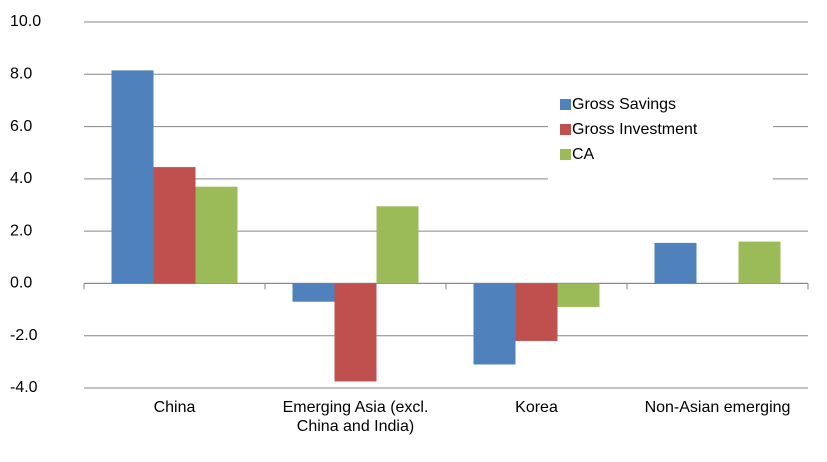 This screenshot has width=827, height=462. Describe the element at coordinates (174, 407) in the screenshot. I see `x-tick-label: China` at that location.